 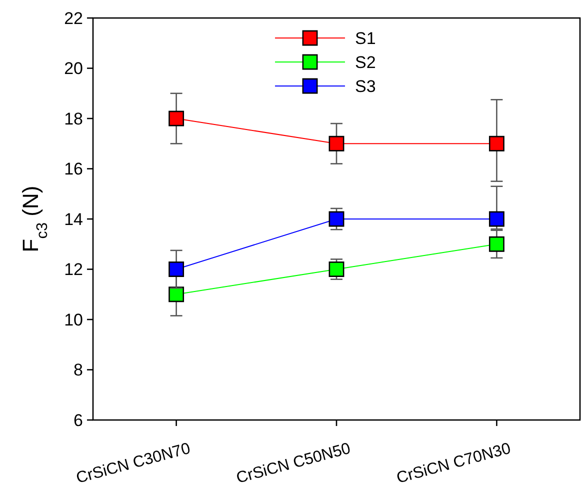 I want to click on y-tick-label: 22, so click(x=73, y=18).